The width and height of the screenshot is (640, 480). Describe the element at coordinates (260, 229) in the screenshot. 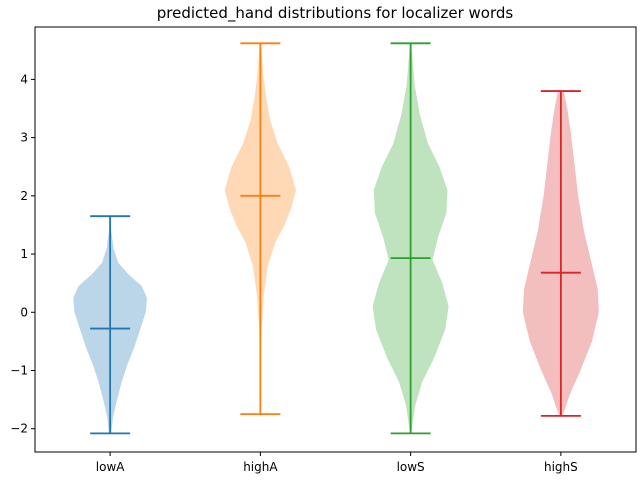

I see `violin-highA` at that location.